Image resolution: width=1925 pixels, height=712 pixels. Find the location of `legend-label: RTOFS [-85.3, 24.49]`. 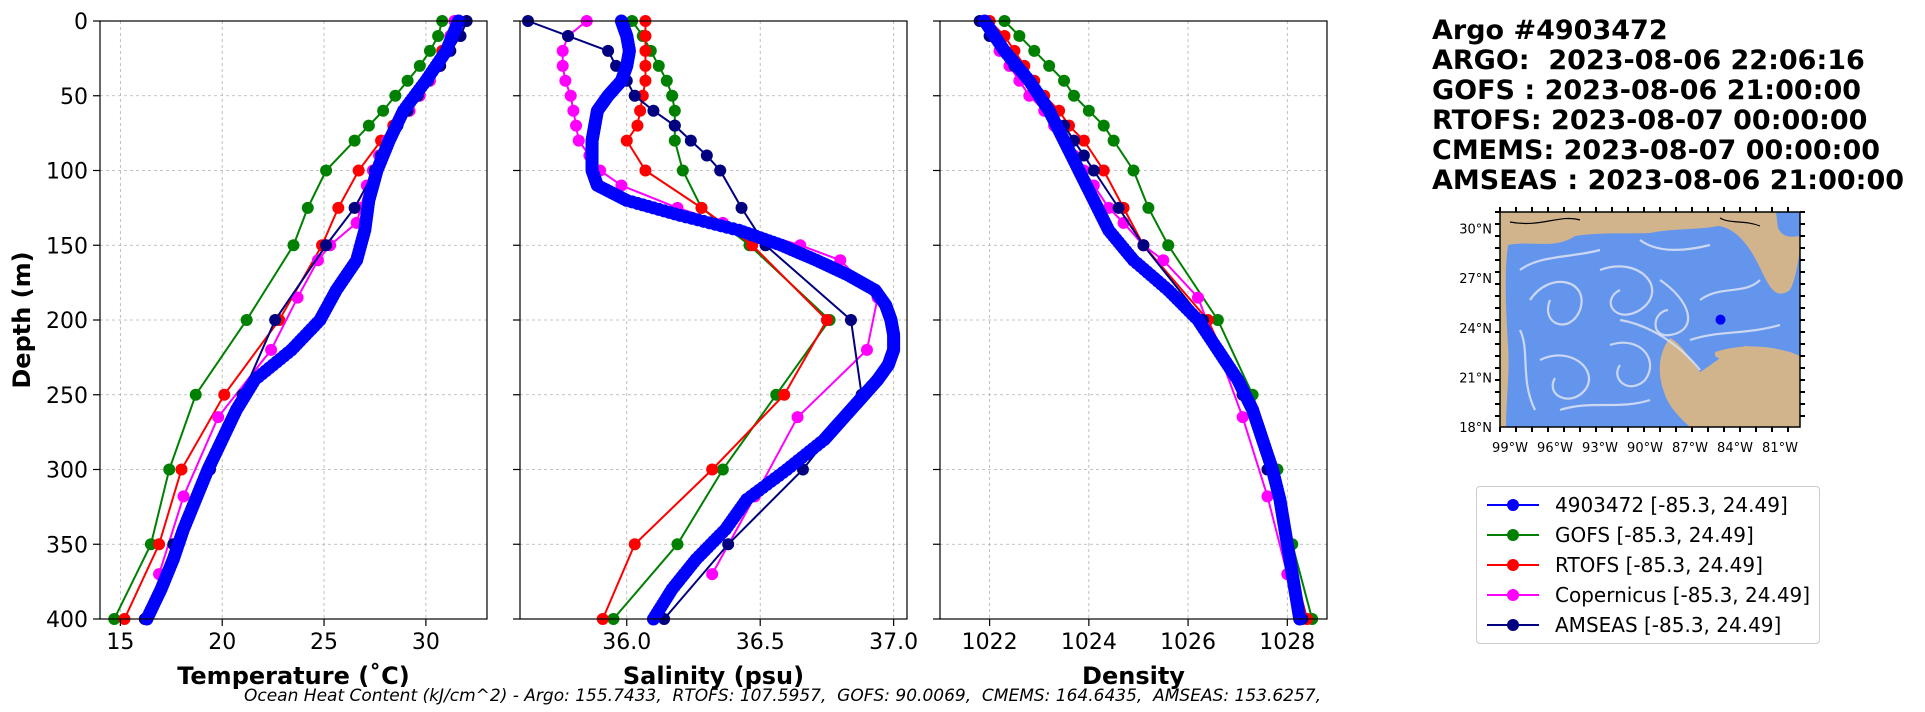

legend-label: RTOFS [-85.3, 24.49] is located at coordinates (1659, 565).